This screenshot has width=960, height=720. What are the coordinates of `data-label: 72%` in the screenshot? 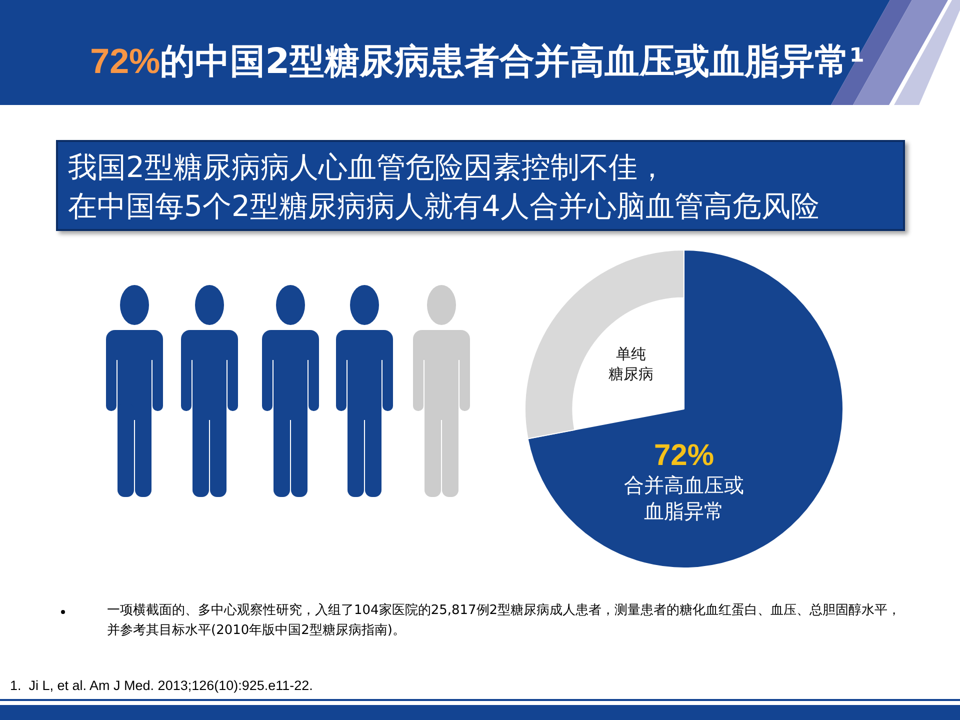 It's located at (684, 455).